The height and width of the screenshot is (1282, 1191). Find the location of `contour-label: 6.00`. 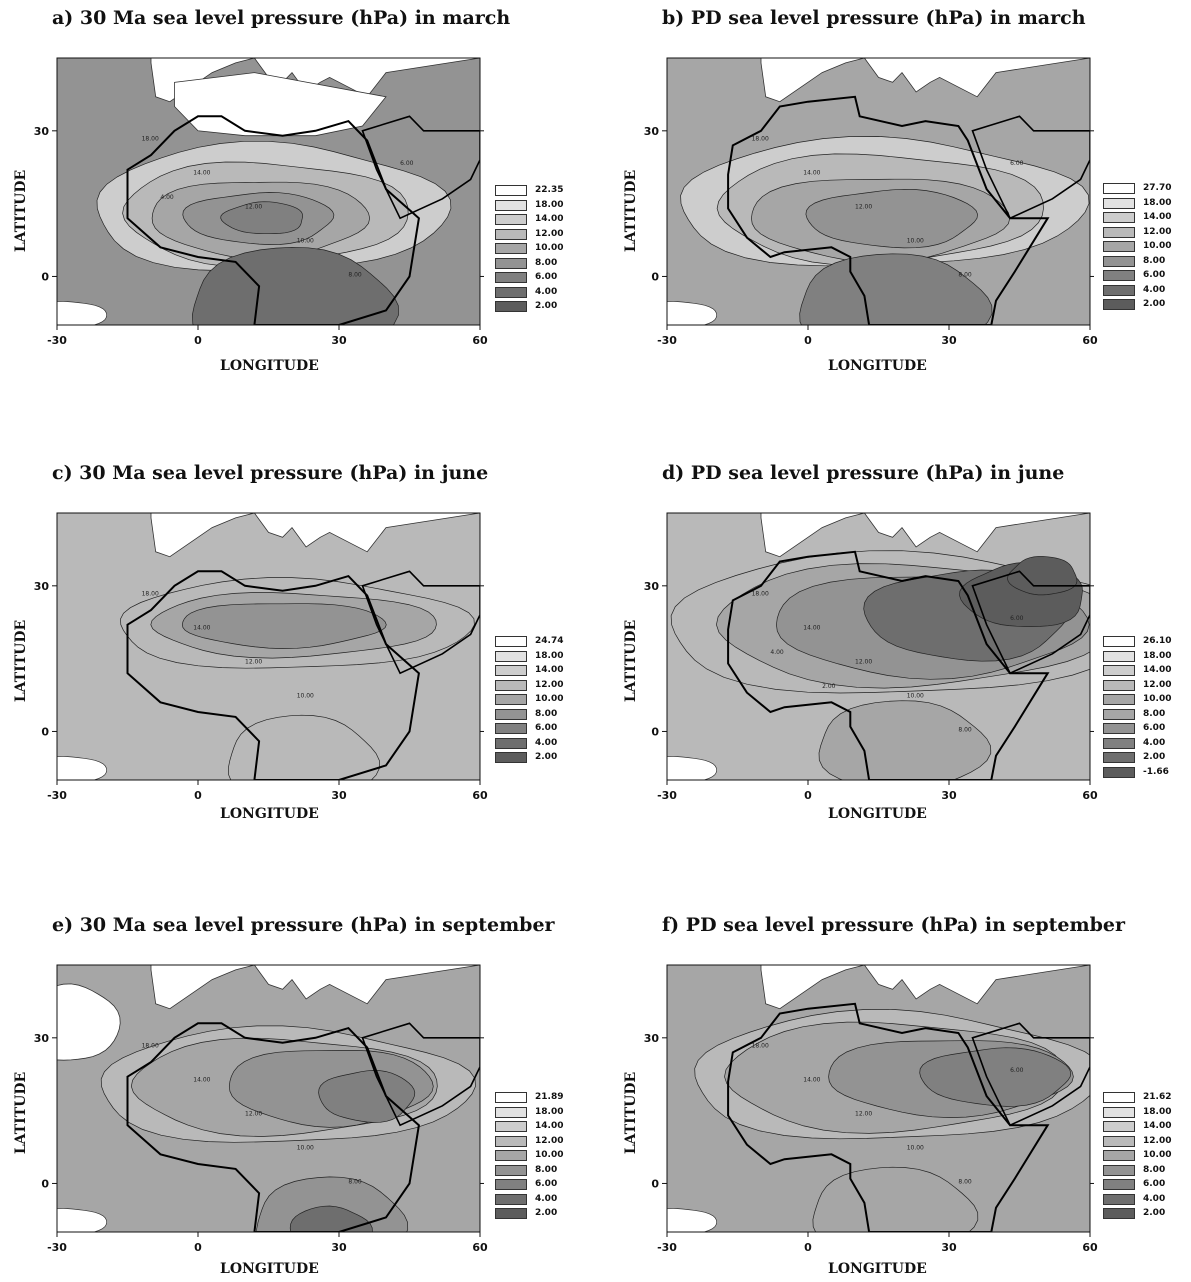

contour-label: 6.00 is located at coordinates (407, 163).